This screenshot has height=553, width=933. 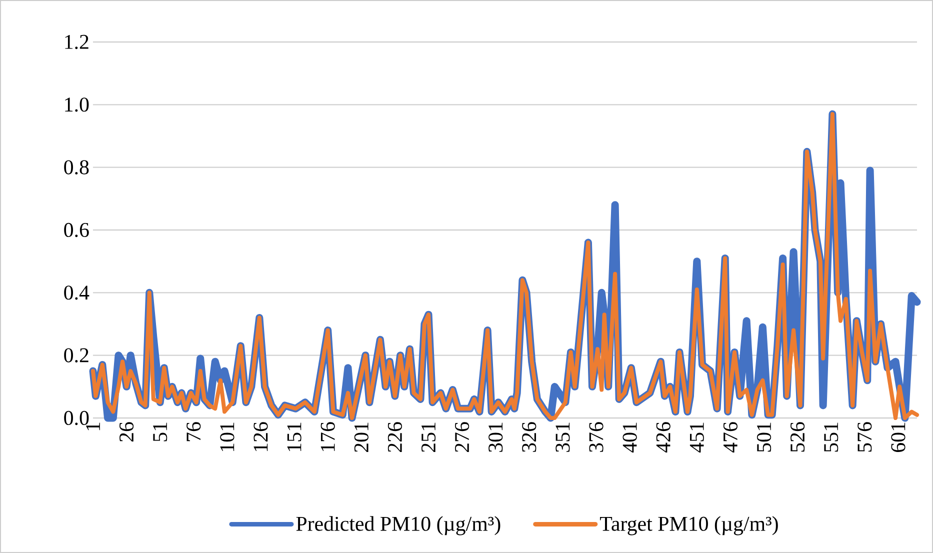 What do you see at coordinates (629, 437) in the screenshot?
I see `x-tick-label: 401` at bounding box center [629, 437].